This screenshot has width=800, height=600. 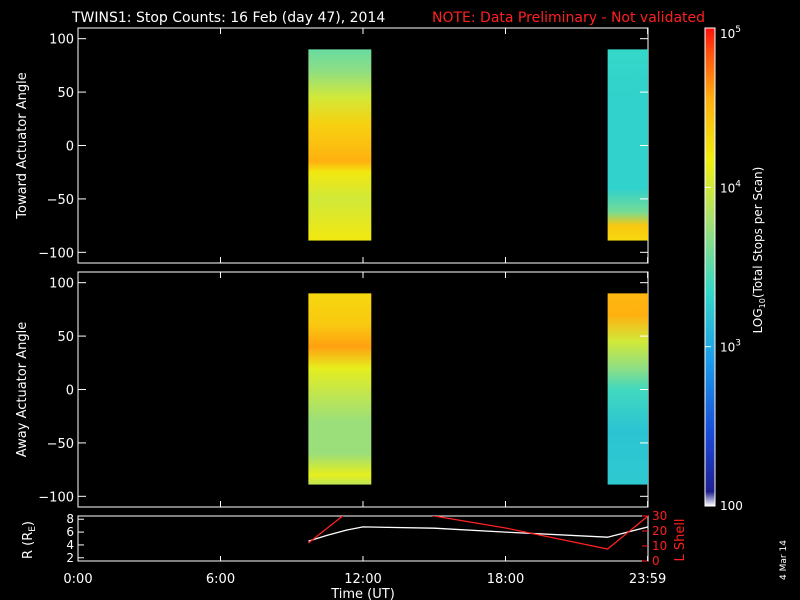 I want to click on toward-heatmap-blocks, so click(x=478, y=145).